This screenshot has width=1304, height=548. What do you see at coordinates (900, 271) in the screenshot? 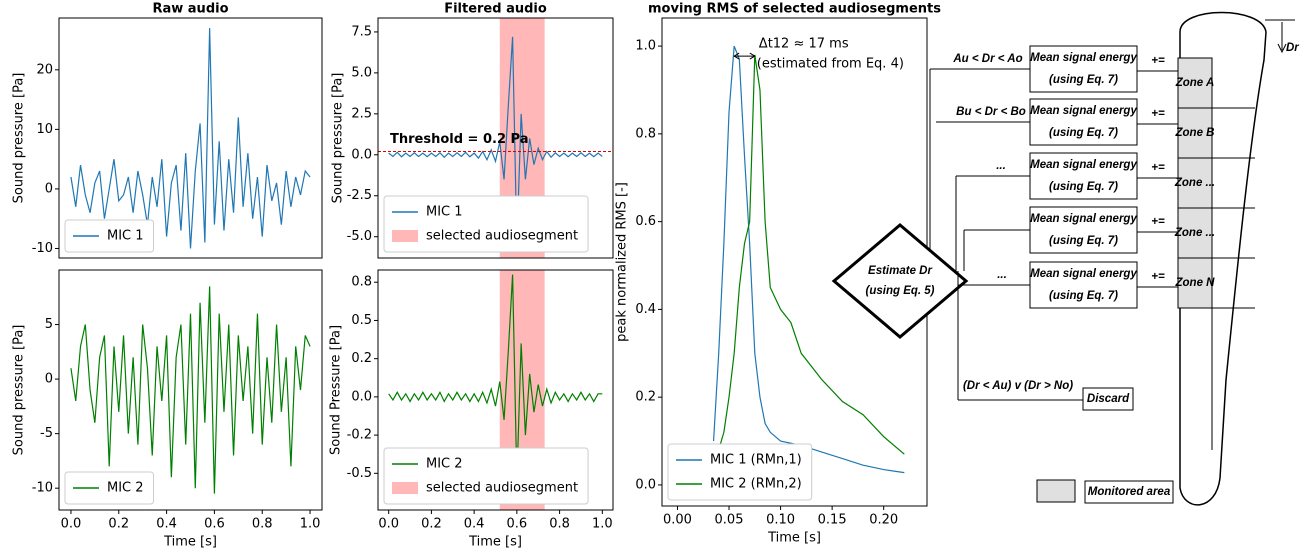
I see `decision-label: Estimate Dr` at bounding box center [900, 271].